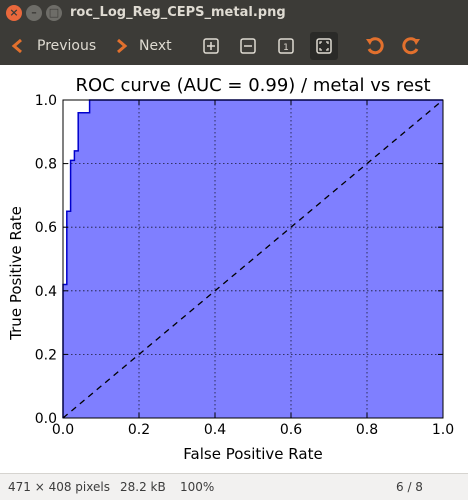 The image size is (468, 500). What do you see at coordinates (67, 46) in the screenshot?
I see `previous-label: Previous` at bounding box center [67, 46].